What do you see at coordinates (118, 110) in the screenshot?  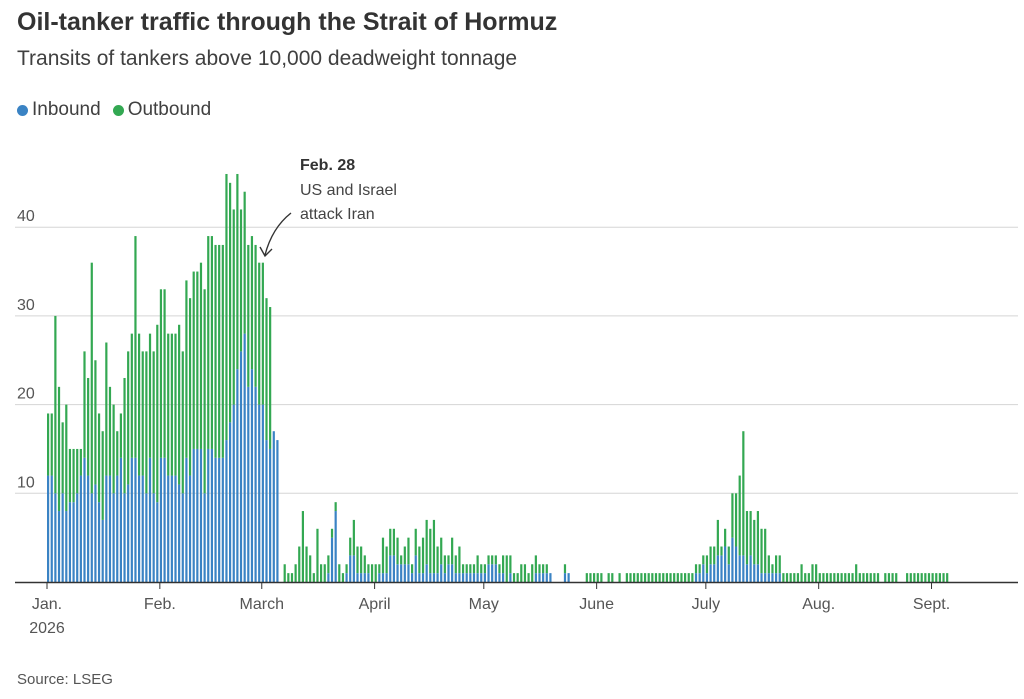 I see `legend-swatch-outbound` at bounding box center [118, 110].